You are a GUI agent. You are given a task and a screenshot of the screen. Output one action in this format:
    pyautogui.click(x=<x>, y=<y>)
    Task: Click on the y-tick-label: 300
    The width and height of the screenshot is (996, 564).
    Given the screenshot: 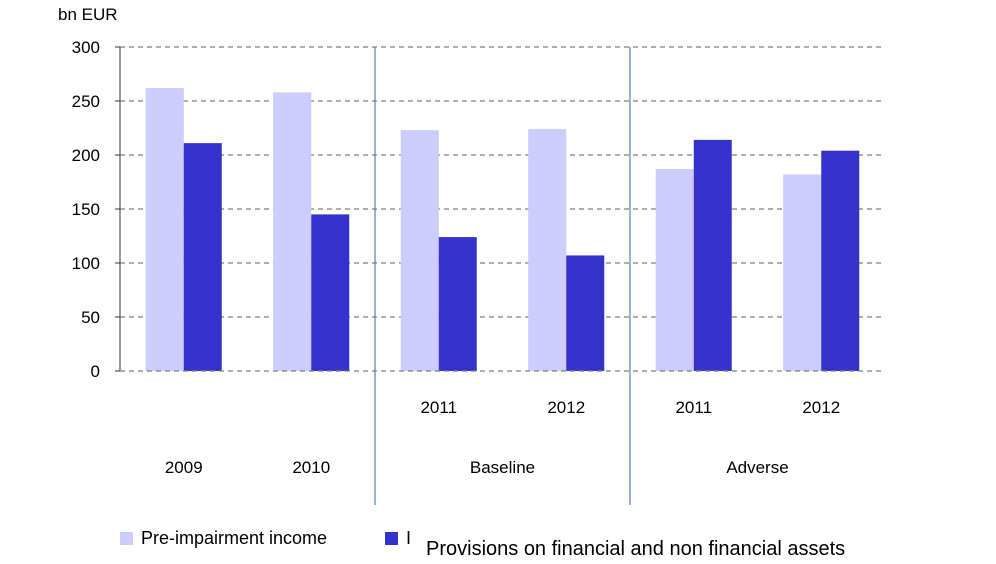 What is the action you would take?
    pyautogui.click(x=86, y=47)
    